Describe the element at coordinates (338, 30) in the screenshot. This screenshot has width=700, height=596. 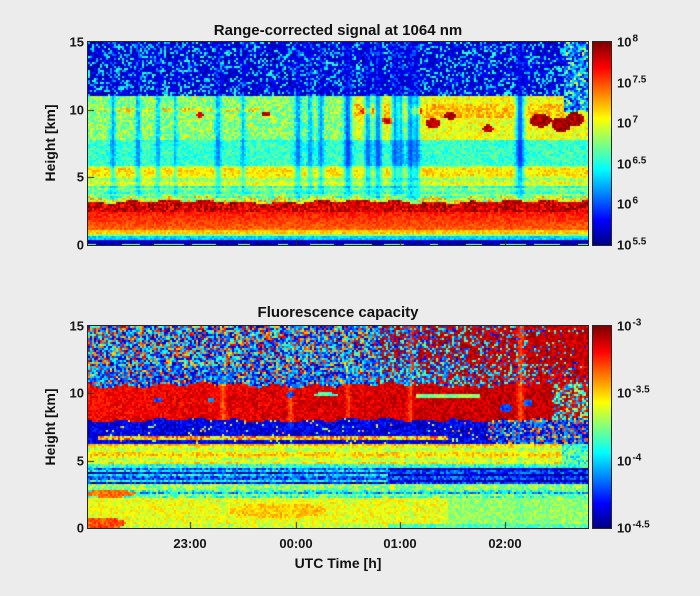
I see `top-panel-title: Range-corrected signal at 1064 nm` at that location.